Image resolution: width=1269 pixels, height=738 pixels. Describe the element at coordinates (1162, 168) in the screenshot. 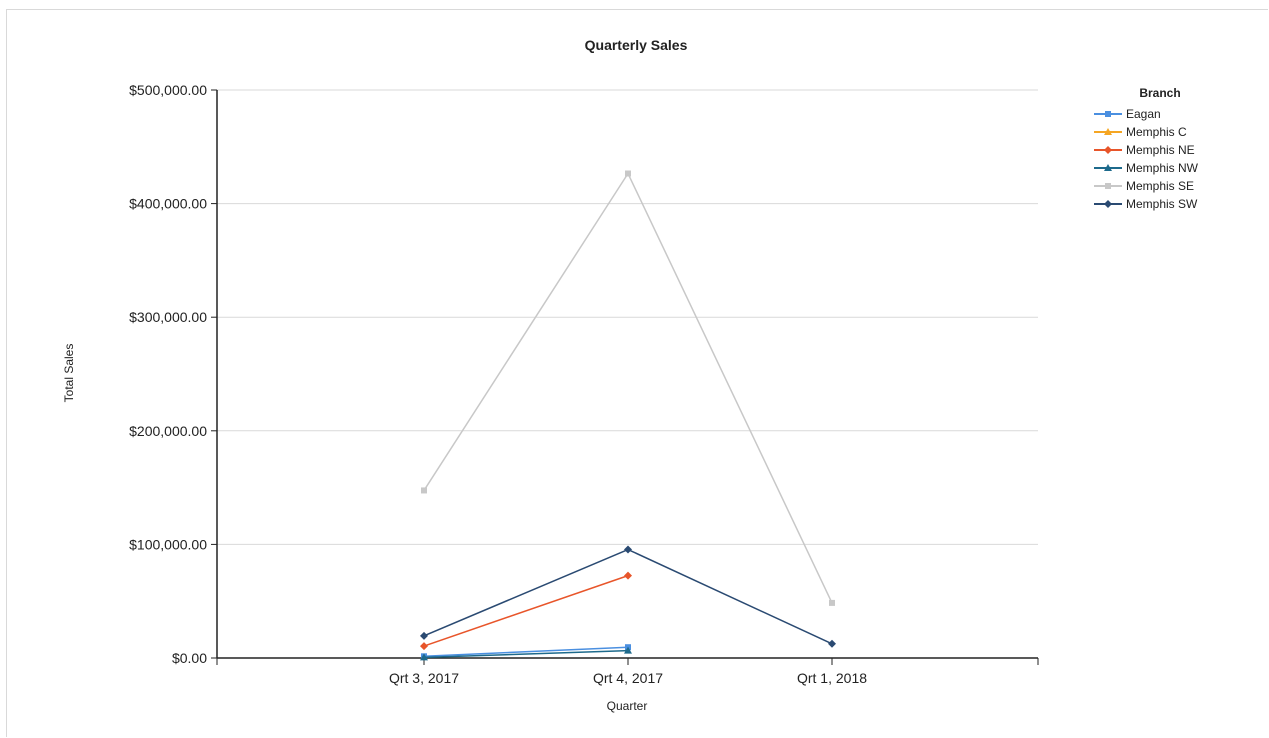

I see `legend-label: Memphis NW` at that location.